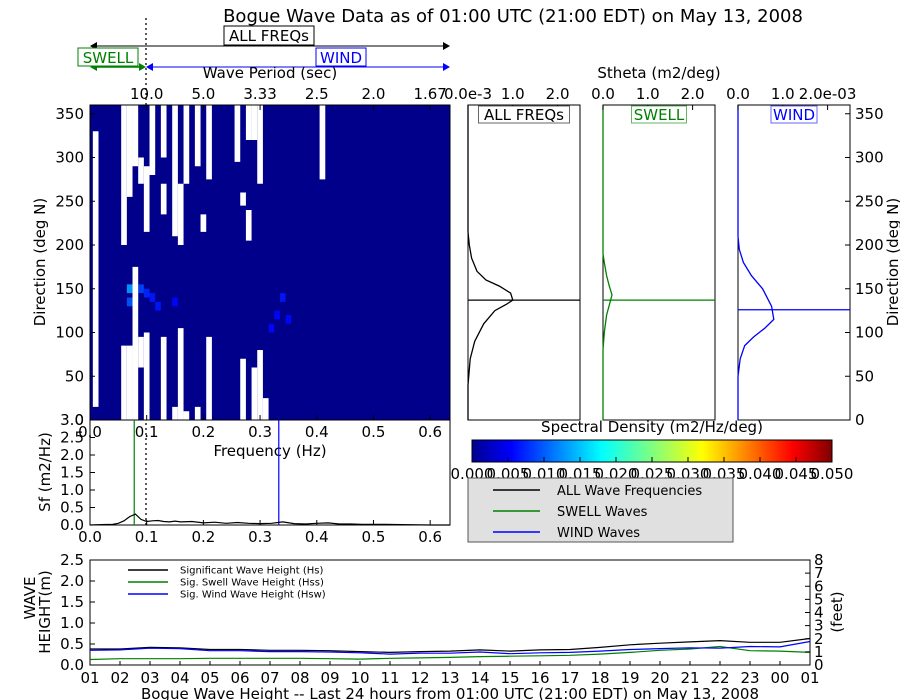  What do you see at coordinates (796, 474) in the screenshot?
I see `colorbar-tick-label: 0.045` at bounding box center [796, 474].